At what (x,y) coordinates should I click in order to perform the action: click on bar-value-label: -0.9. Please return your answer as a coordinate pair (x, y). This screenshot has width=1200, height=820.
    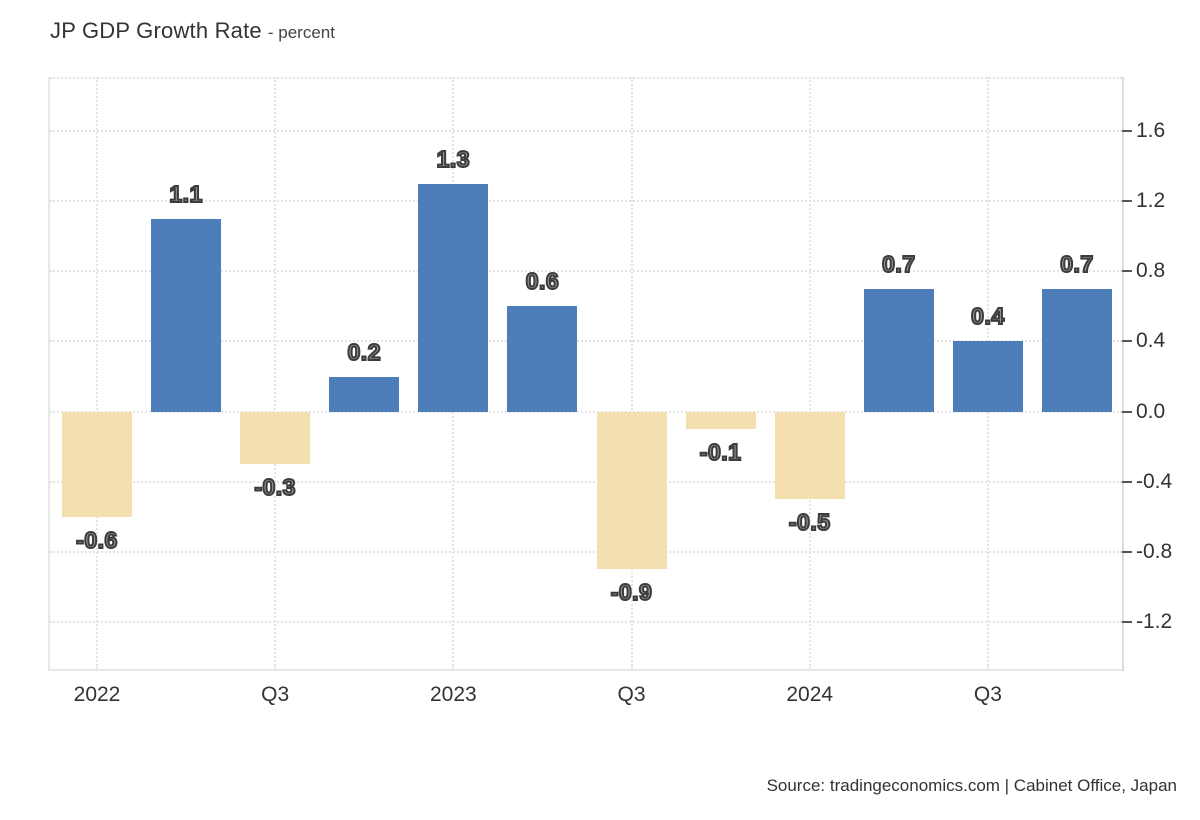
    Looking at the image, I should click on (631, 592).